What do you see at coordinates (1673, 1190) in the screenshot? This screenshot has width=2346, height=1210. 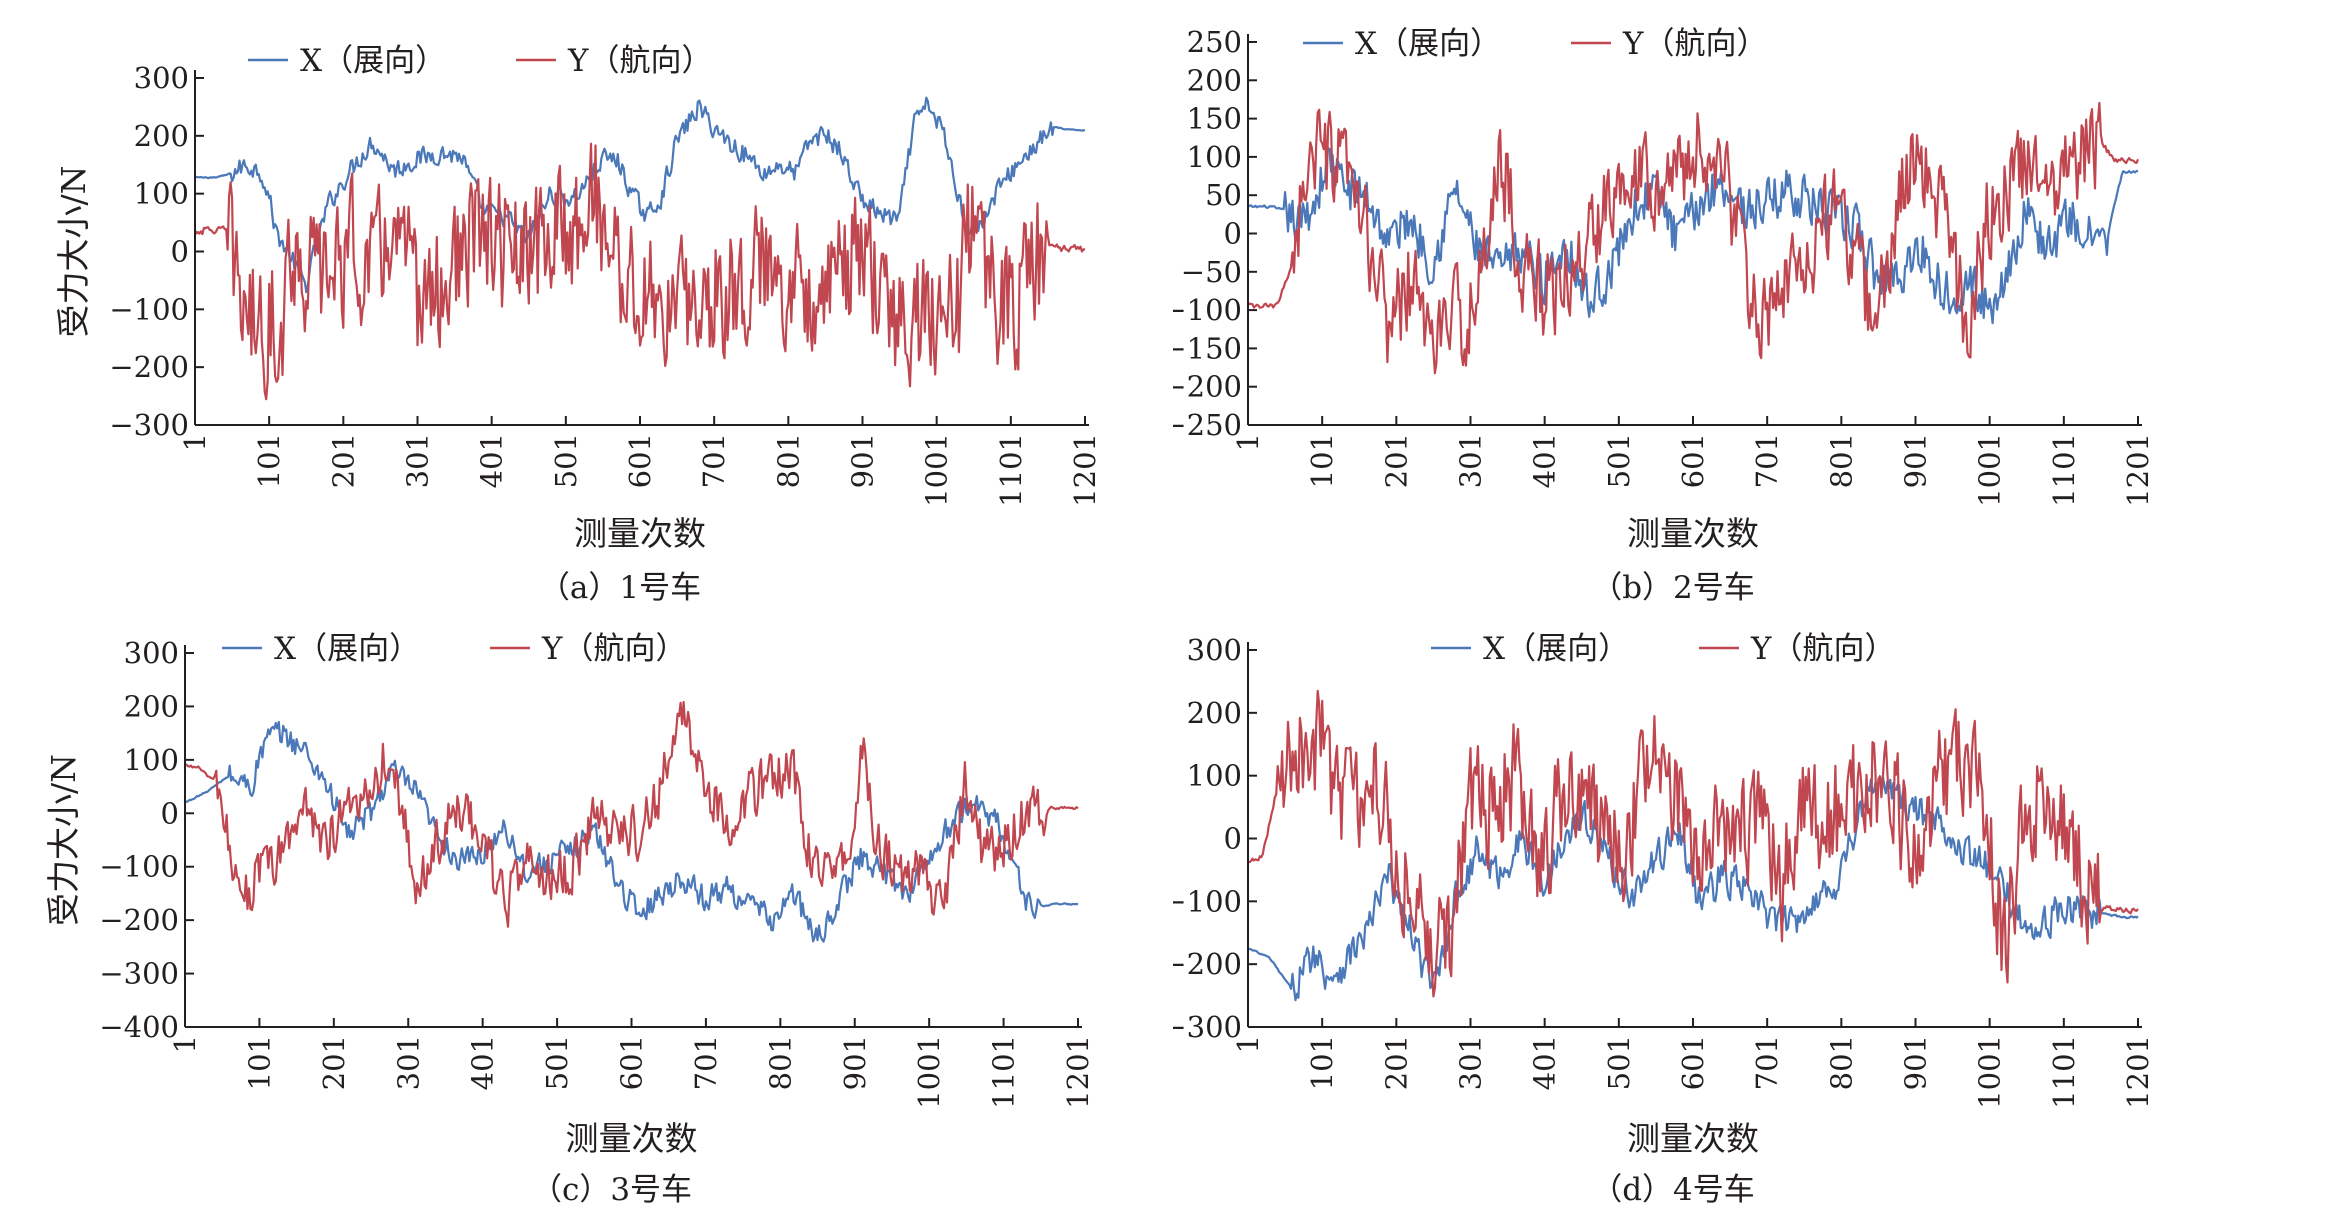 I see `panel-caption: （d）4号车` at bounding box center [1673, 1190].